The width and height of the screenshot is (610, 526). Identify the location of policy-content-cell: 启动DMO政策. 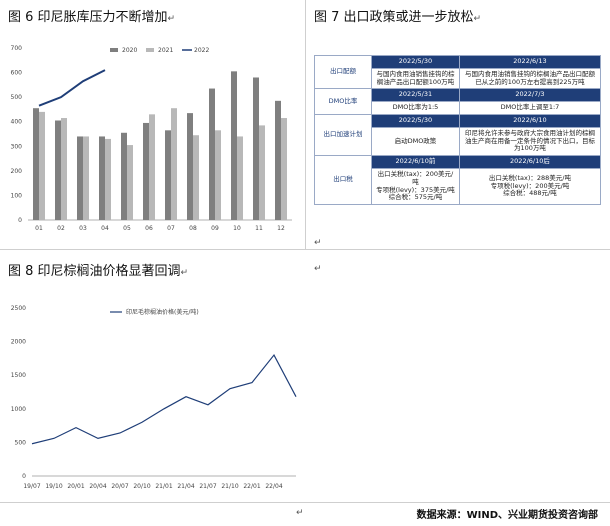
(415, 141).